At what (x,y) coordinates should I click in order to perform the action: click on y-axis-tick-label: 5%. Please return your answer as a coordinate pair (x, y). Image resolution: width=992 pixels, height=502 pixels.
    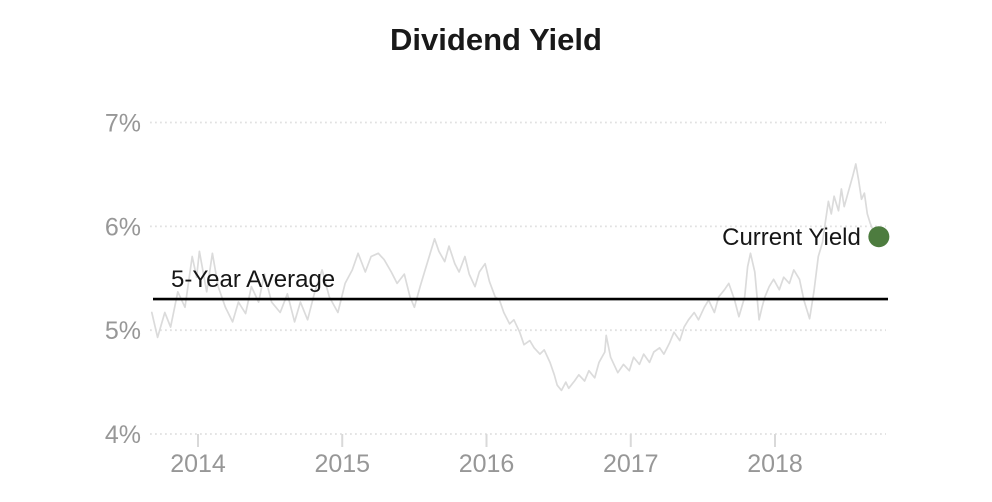
    Looking at the image, I should click on (123, 331).